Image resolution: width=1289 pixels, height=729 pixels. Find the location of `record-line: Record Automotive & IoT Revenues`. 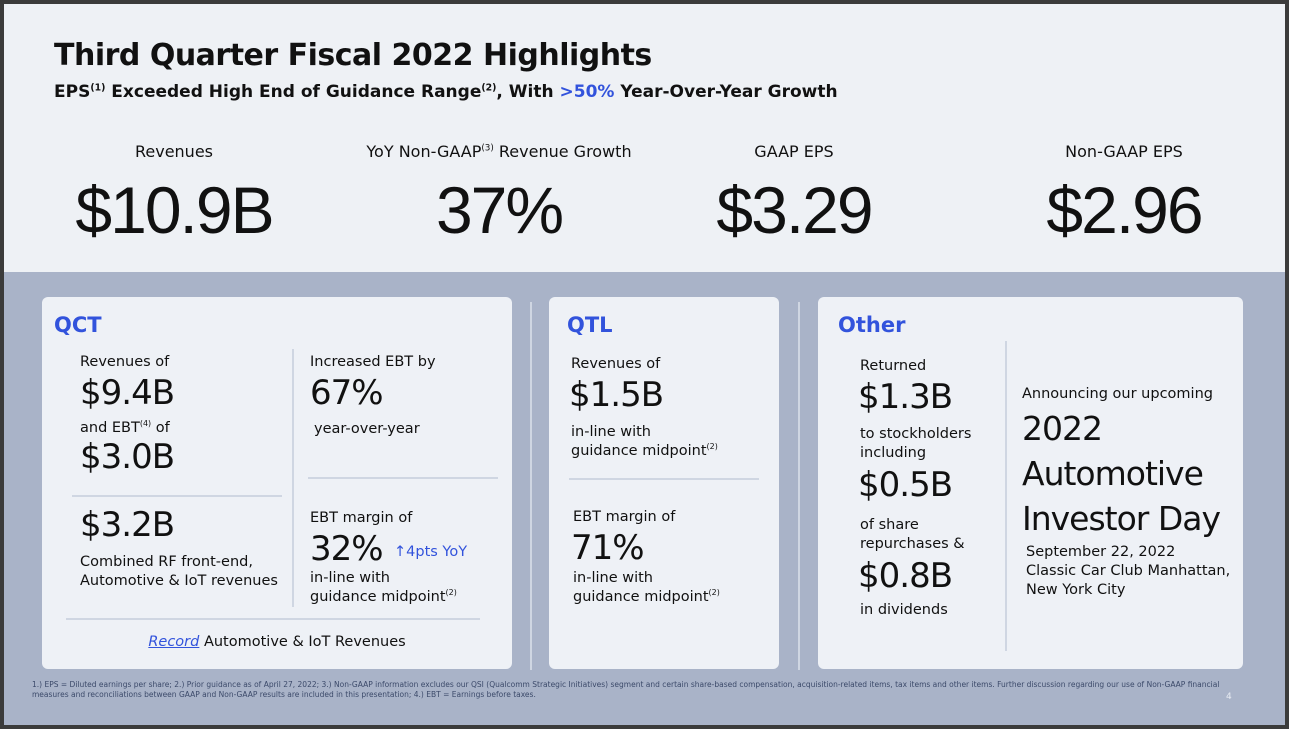

record-line: Record Automotive & IoT Revenues is located at coordinates (277, 642).